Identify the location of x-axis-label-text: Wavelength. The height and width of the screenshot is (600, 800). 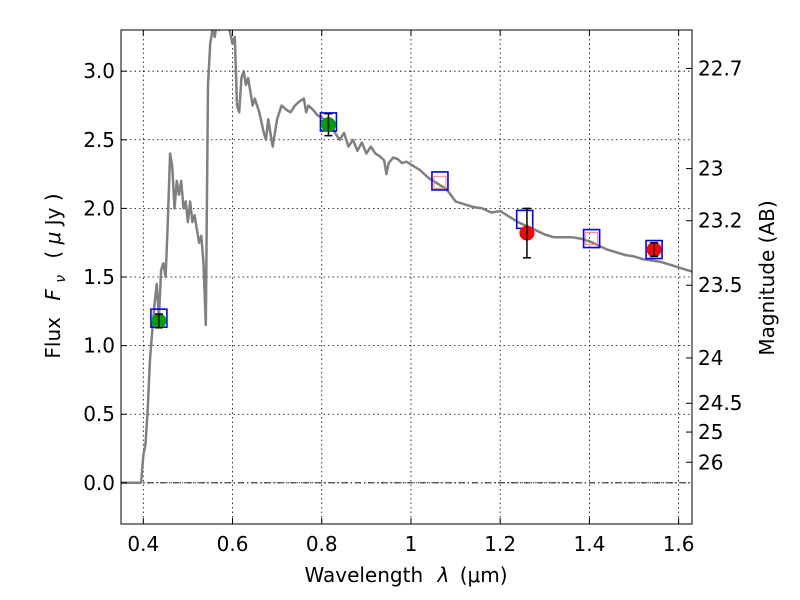
(363, 575).